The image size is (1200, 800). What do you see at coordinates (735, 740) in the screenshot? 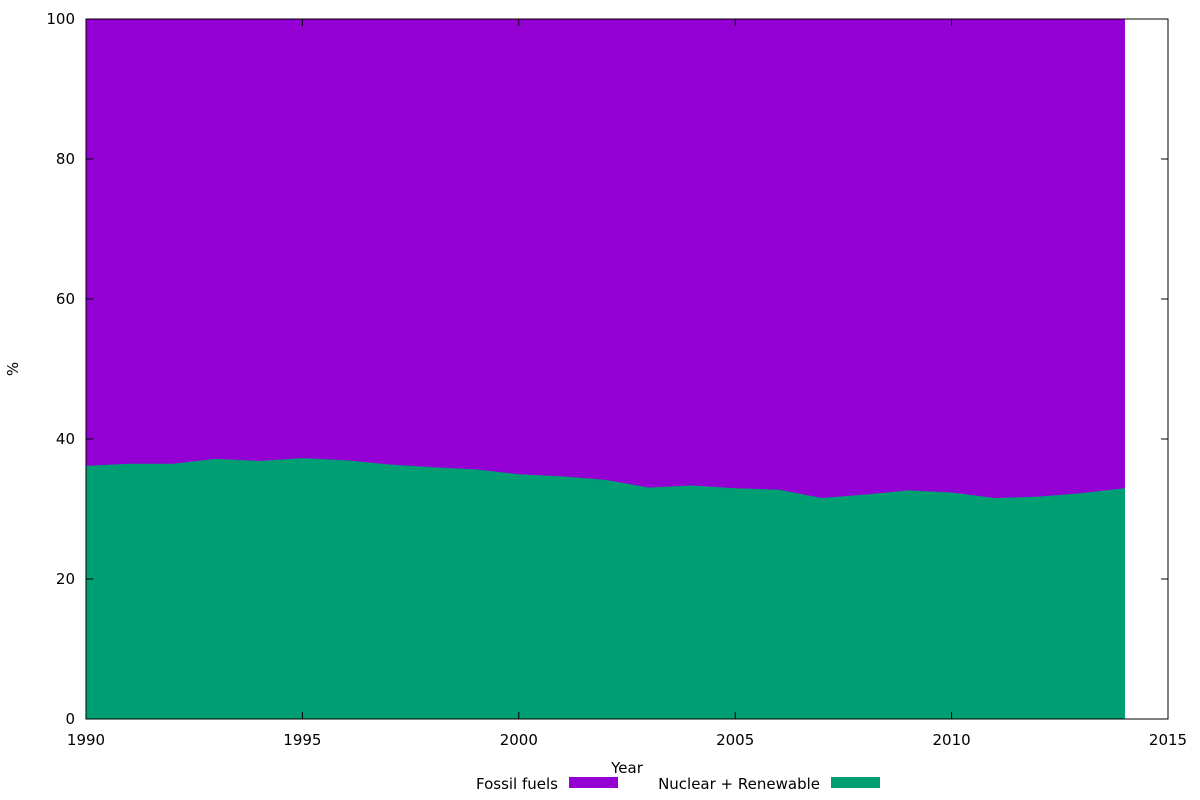
I see `x-tick-label: 2005` at bounding box center [735, 740].